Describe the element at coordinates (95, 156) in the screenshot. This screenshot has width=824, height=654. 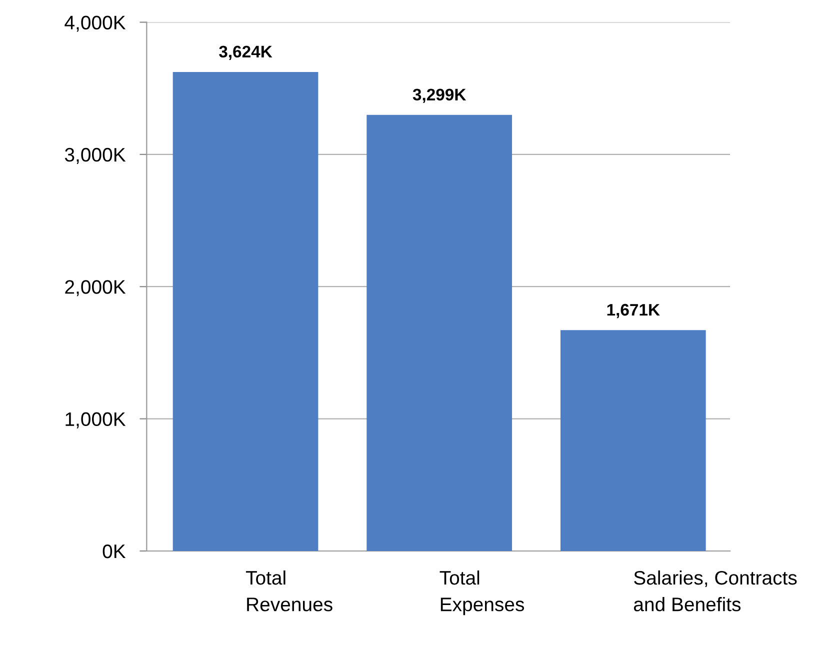
I see `y-tick-label: 3,000K` at that location.